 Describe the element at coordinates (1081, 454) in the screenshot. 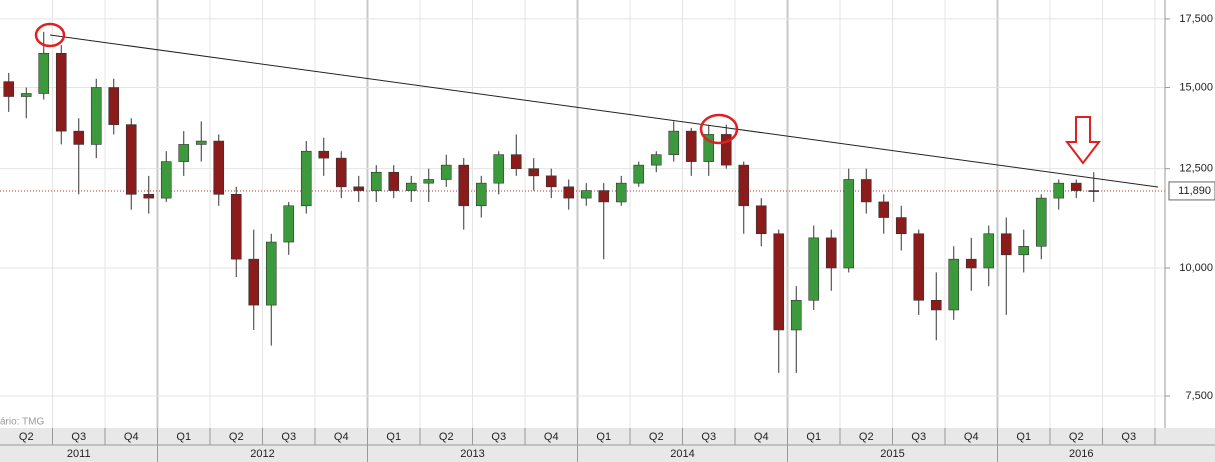

I see `year-label: 2016` at that location.